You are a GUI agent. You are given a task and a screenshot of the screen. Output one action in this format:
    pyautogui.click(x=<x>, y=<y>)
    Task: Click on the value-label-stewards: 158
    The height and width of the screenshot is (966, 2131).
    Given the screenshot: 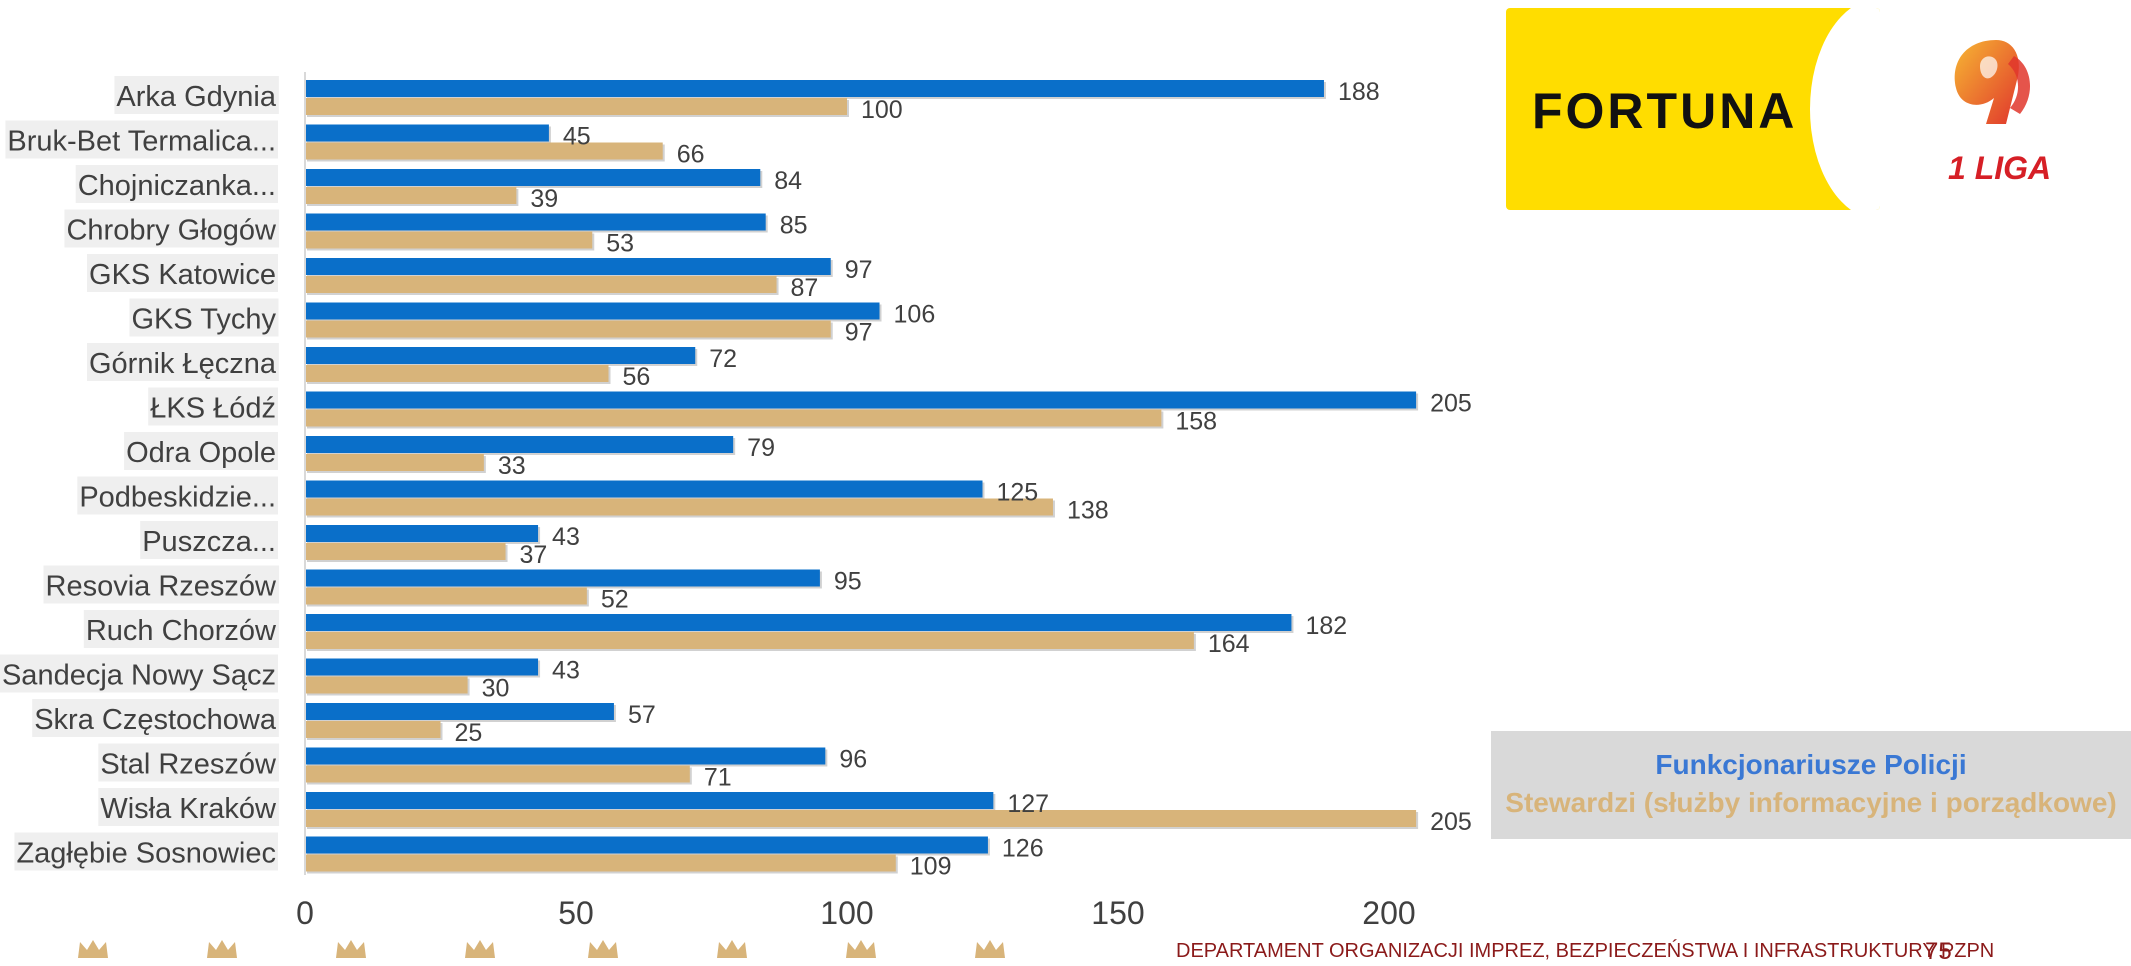 What is the action you would take?
    pyautogui.click(x=1196, y=422)
    